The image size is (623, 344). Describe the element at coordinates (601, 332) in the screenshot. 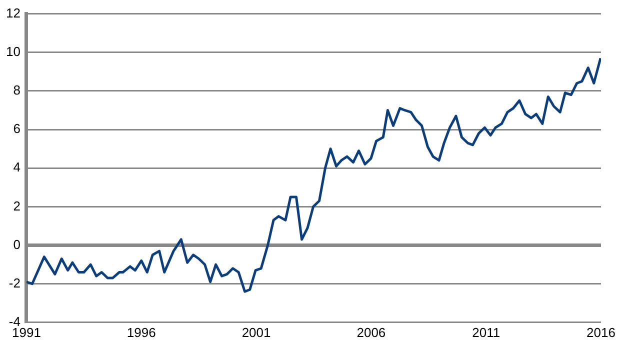

I see `x-tick-label: 2016` at that location.